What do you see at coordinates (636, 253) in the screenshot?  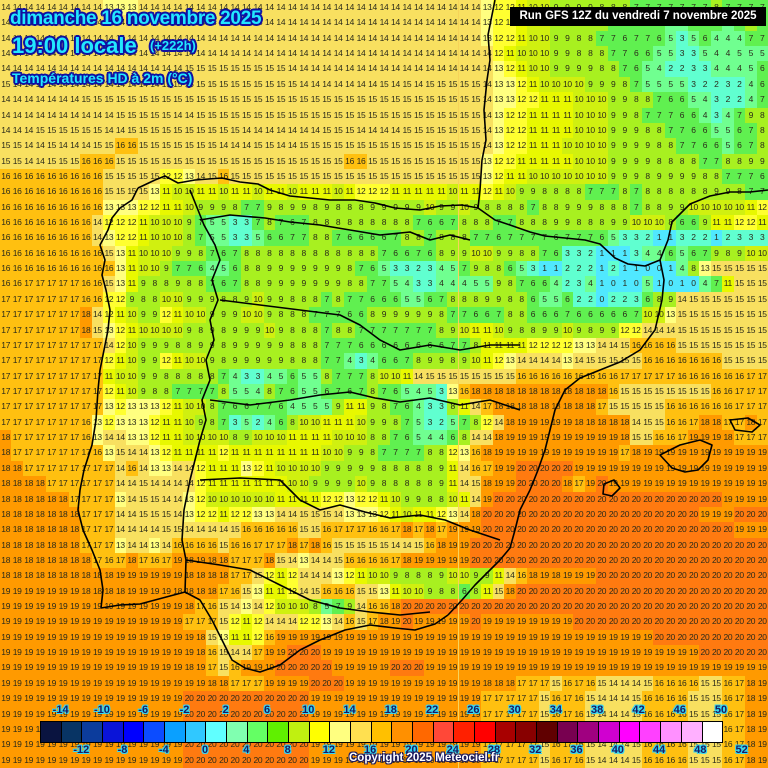 I see `grid-value: 3` at bounding box center [636, 253].